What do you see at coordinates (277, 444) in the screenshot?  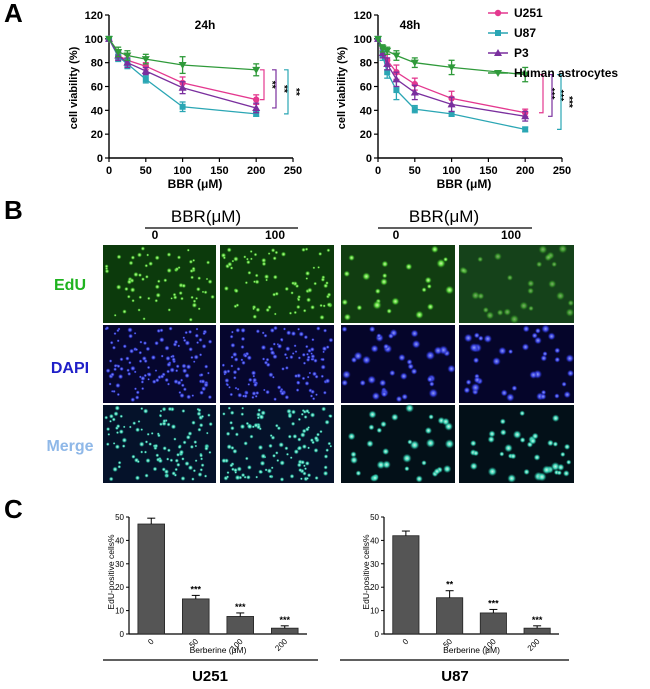 I see `micro-tile-r2-c1` at bounding box center [277, 444].